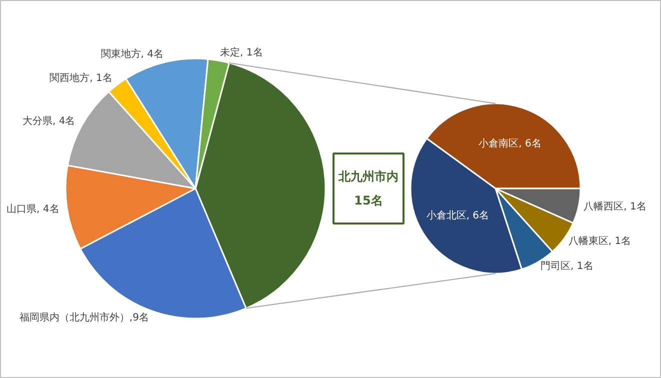 This screenshot has width=661, height=378. What do you see at coordinates (615, 206) in the screenshot?
I see `slice-label: 八幡西区, 1名` at bounding box center [615, 206].